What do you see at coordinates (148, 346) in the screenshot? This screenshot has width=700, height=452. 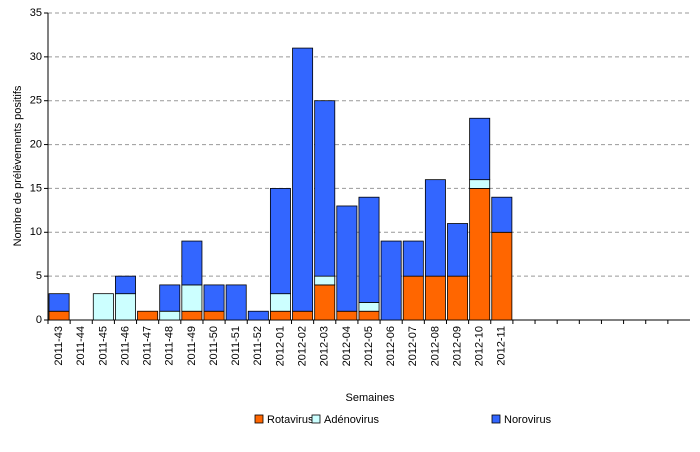 I see `x-tick-label: 2011-47` at bounding box center [148, 346].